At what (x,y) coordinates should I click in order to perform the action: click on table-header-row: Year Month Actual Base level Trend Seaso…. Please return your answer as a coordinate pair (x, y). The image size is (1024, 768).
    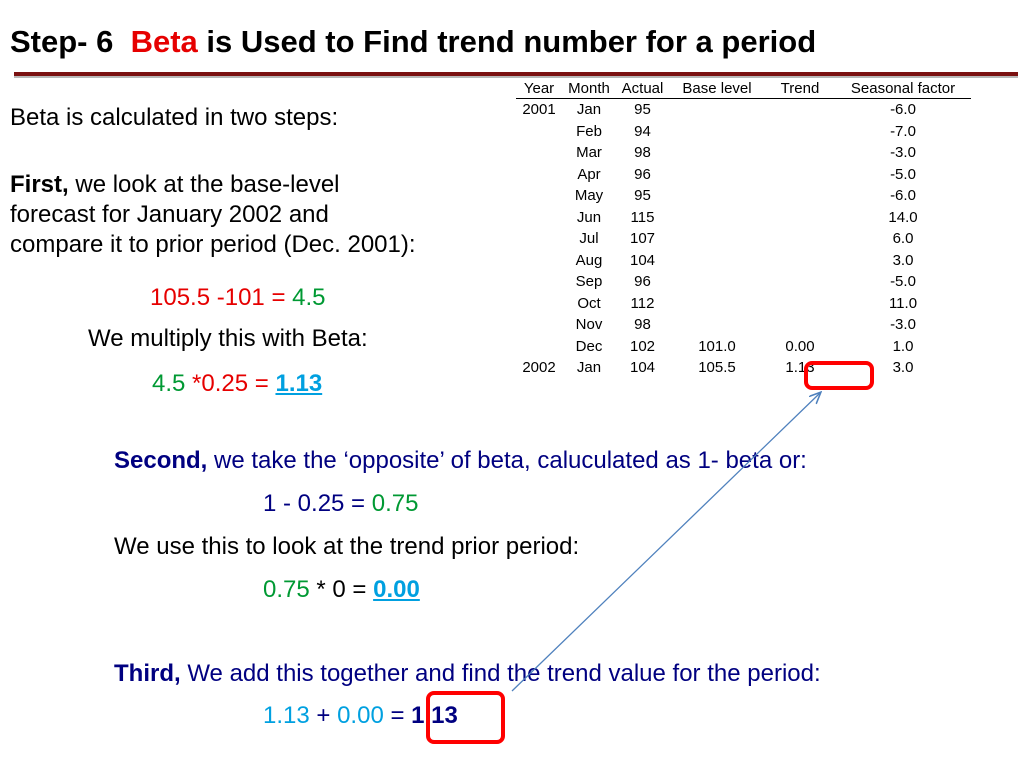
    Looking at the image, I should click on (743, 89).